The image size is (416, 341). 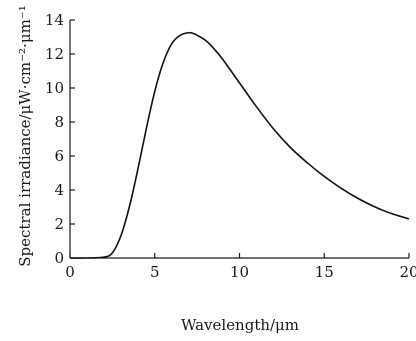 What do you see at coordinates (407, 272) in the screenshot?
I see `x-tick-label: 20` at bounding box center [407, 272].